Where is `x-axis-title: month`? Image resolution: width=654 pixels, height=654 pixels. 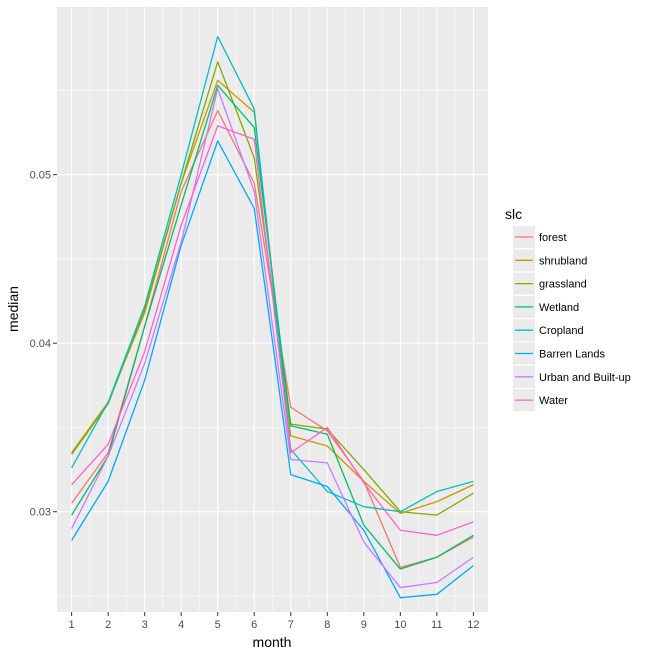 x-axis-title: month is located at coordinates (272, 642).